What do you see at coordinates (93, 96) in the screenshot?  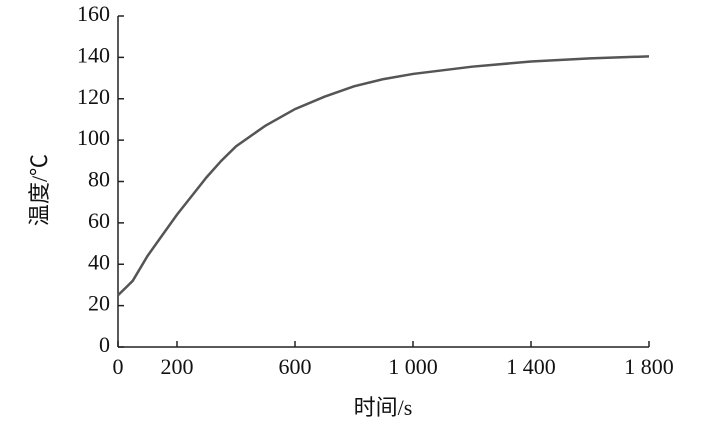 I see `y-tick-label: 120` at bounding box center [93, 96].